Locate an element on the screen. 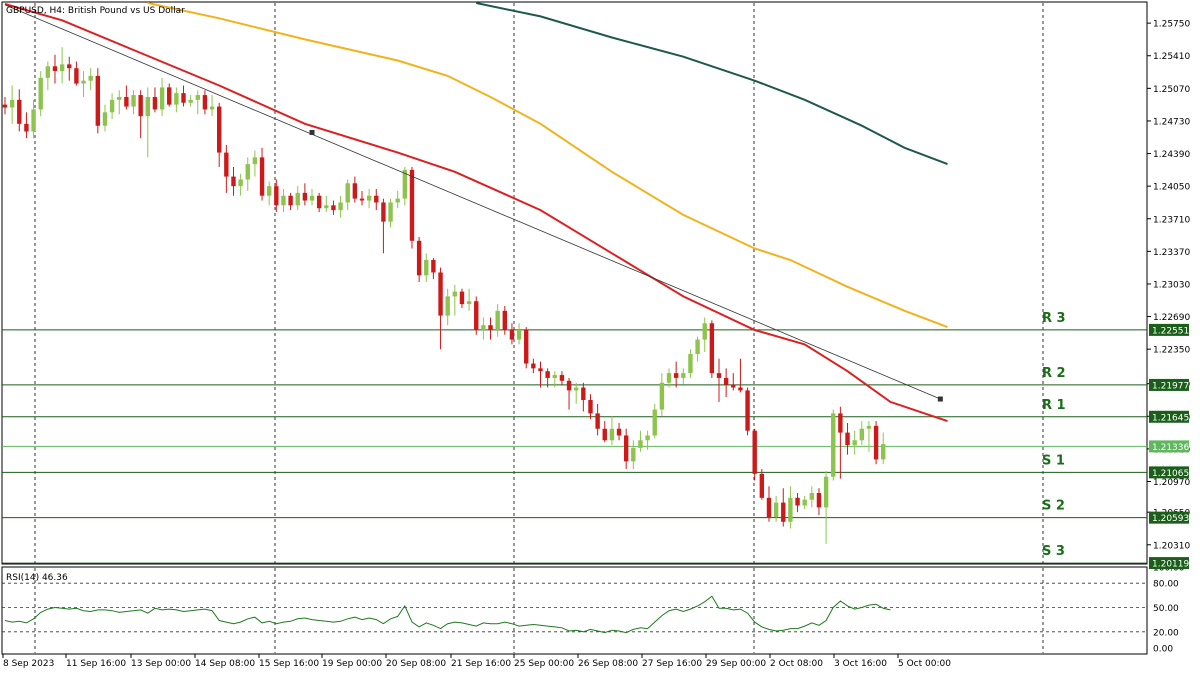 The image size is (1200, 679). price-level-value: 1.22551 is located at coordinates (1170, 331).